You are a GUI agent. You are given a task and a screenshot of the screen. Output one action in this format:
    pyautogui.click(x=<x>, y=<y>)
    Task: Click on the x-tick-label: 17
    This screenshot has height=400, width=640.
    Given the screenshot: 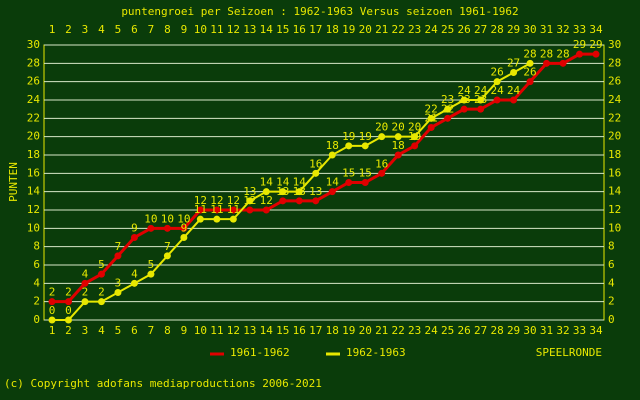 What is the action you would take?
    pyautogui.click(x=315, y=330)
    